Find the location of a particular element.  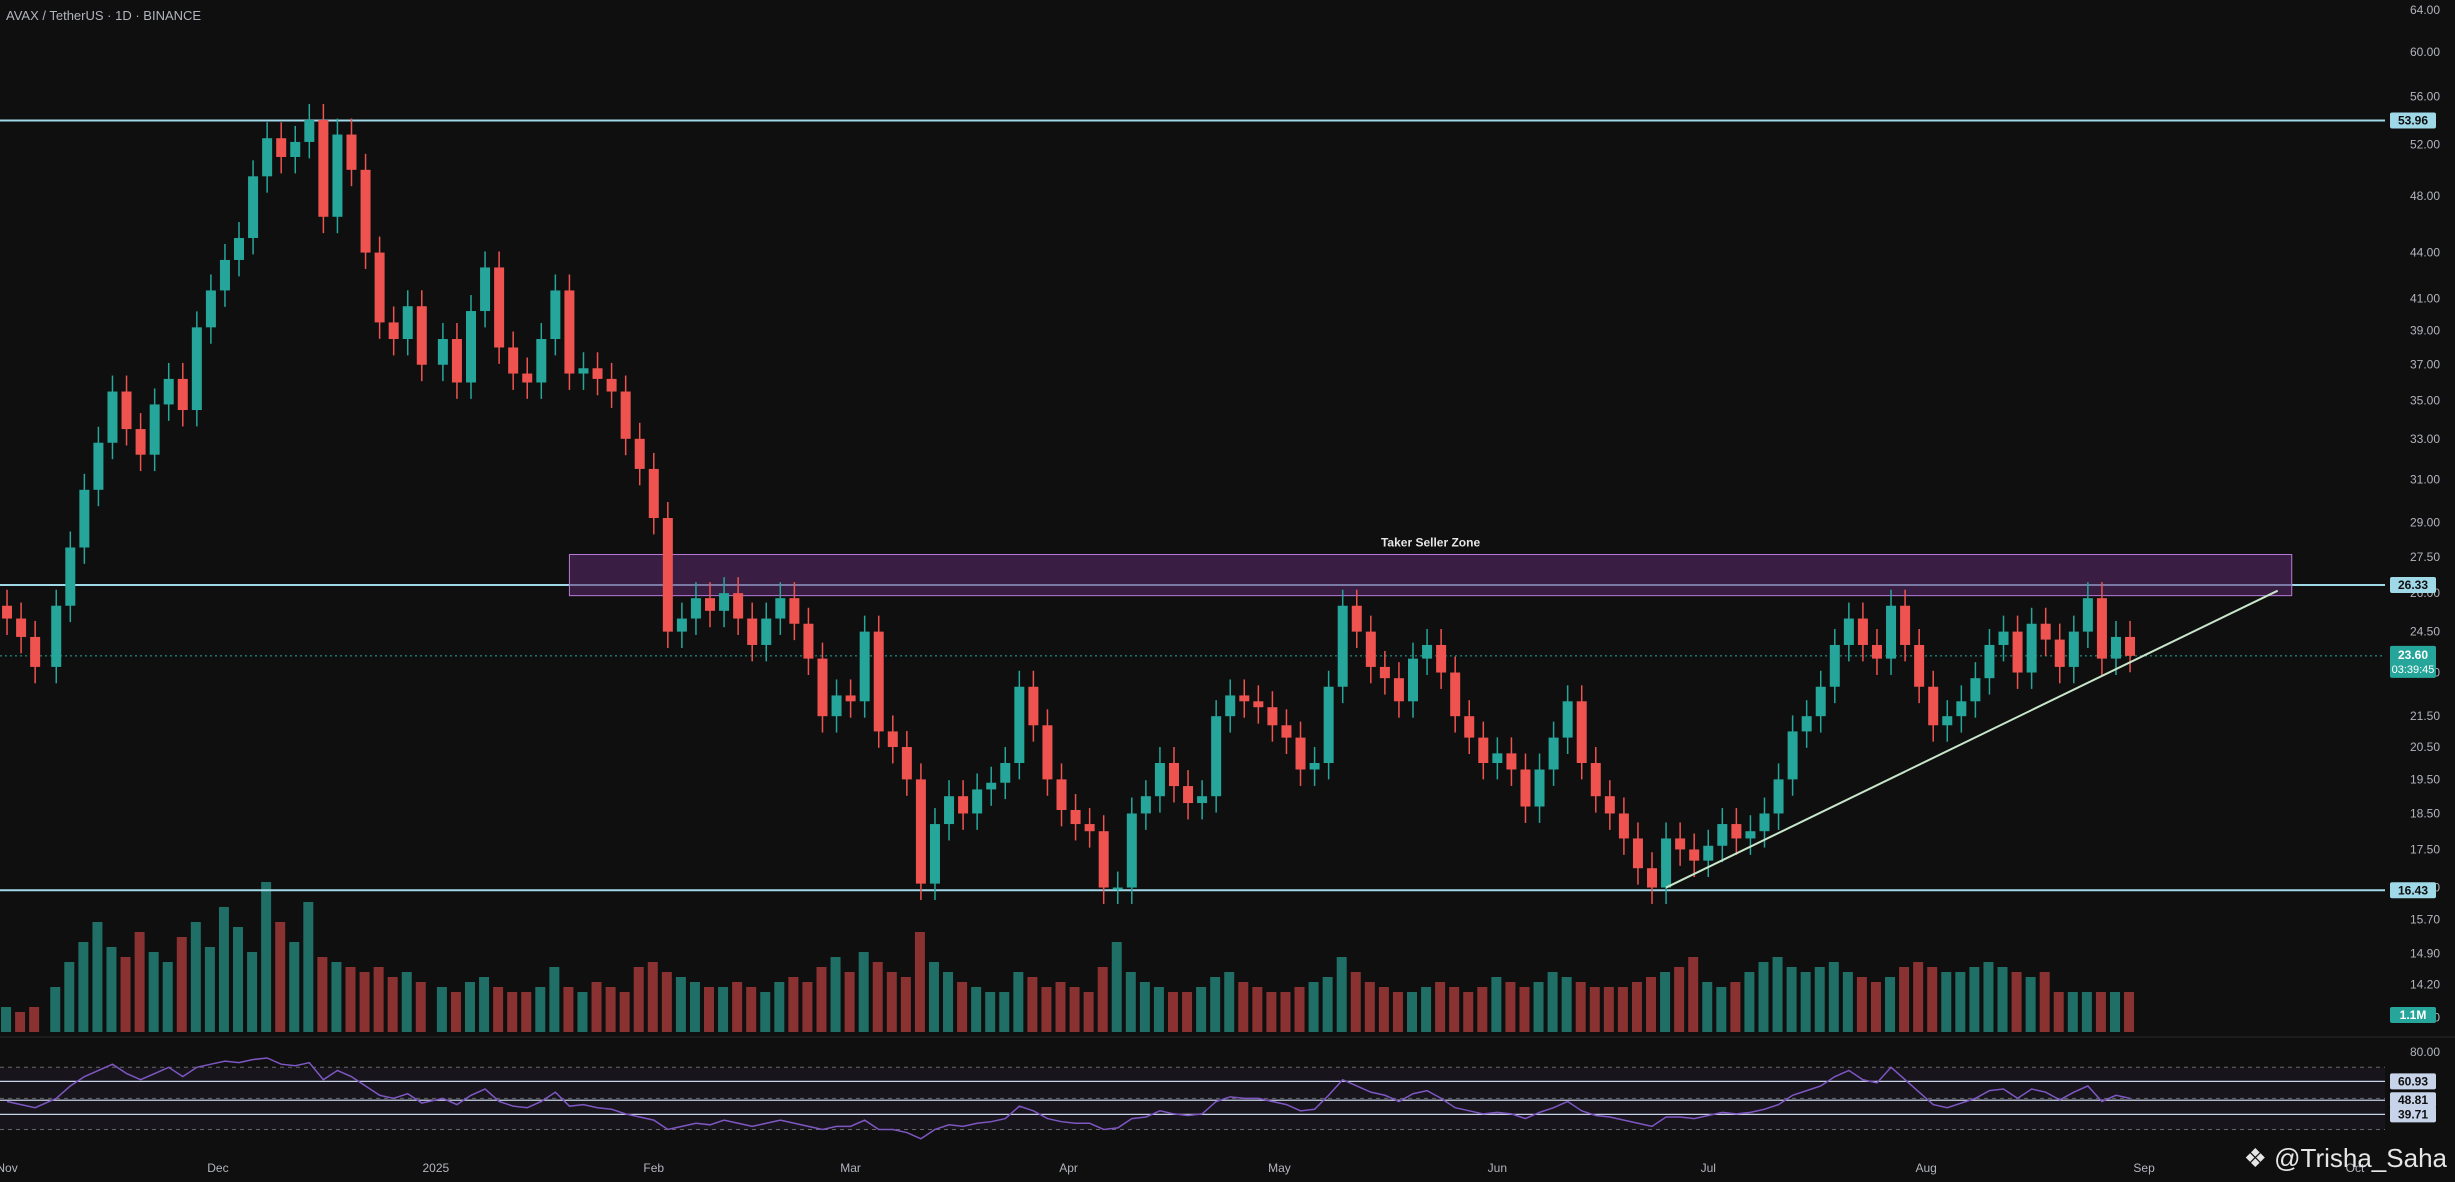

symbol-header: AVAX / TetherUS · 1D · BINANCE is located at coordinates (104, 15).